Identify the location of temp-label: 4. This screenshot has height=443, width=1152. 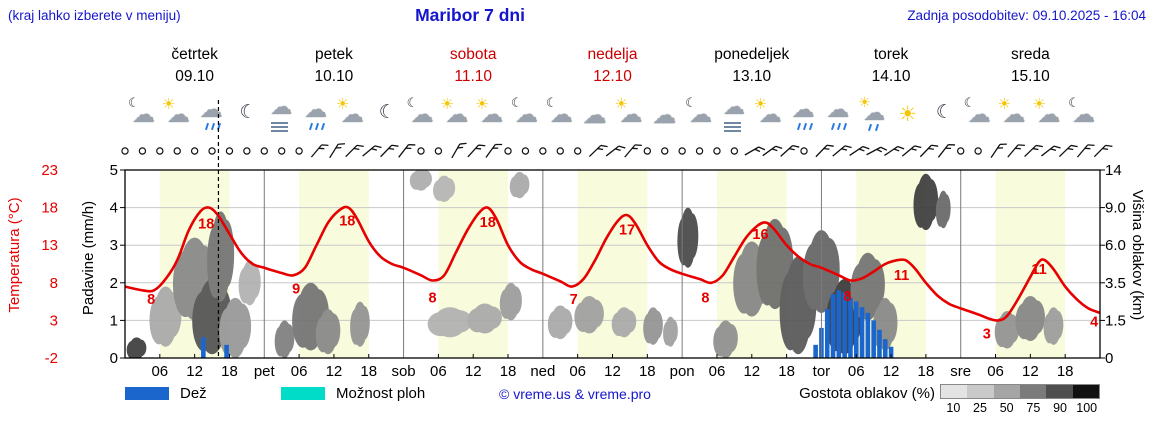
(1094, 322).